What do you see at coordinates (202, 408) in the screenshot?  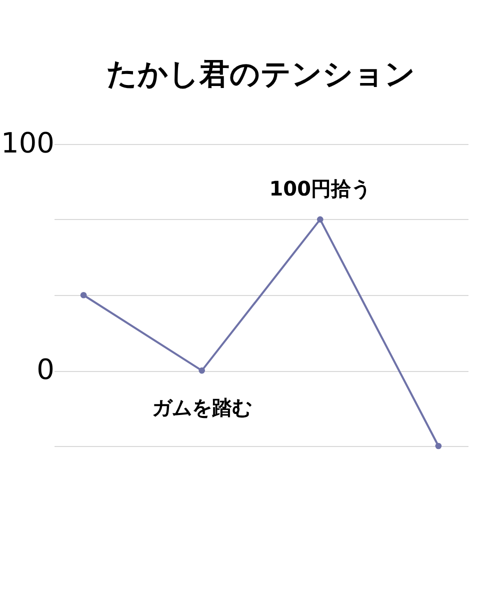 I see `annotation: ガムを踏む` at bounding box center [202, 408].